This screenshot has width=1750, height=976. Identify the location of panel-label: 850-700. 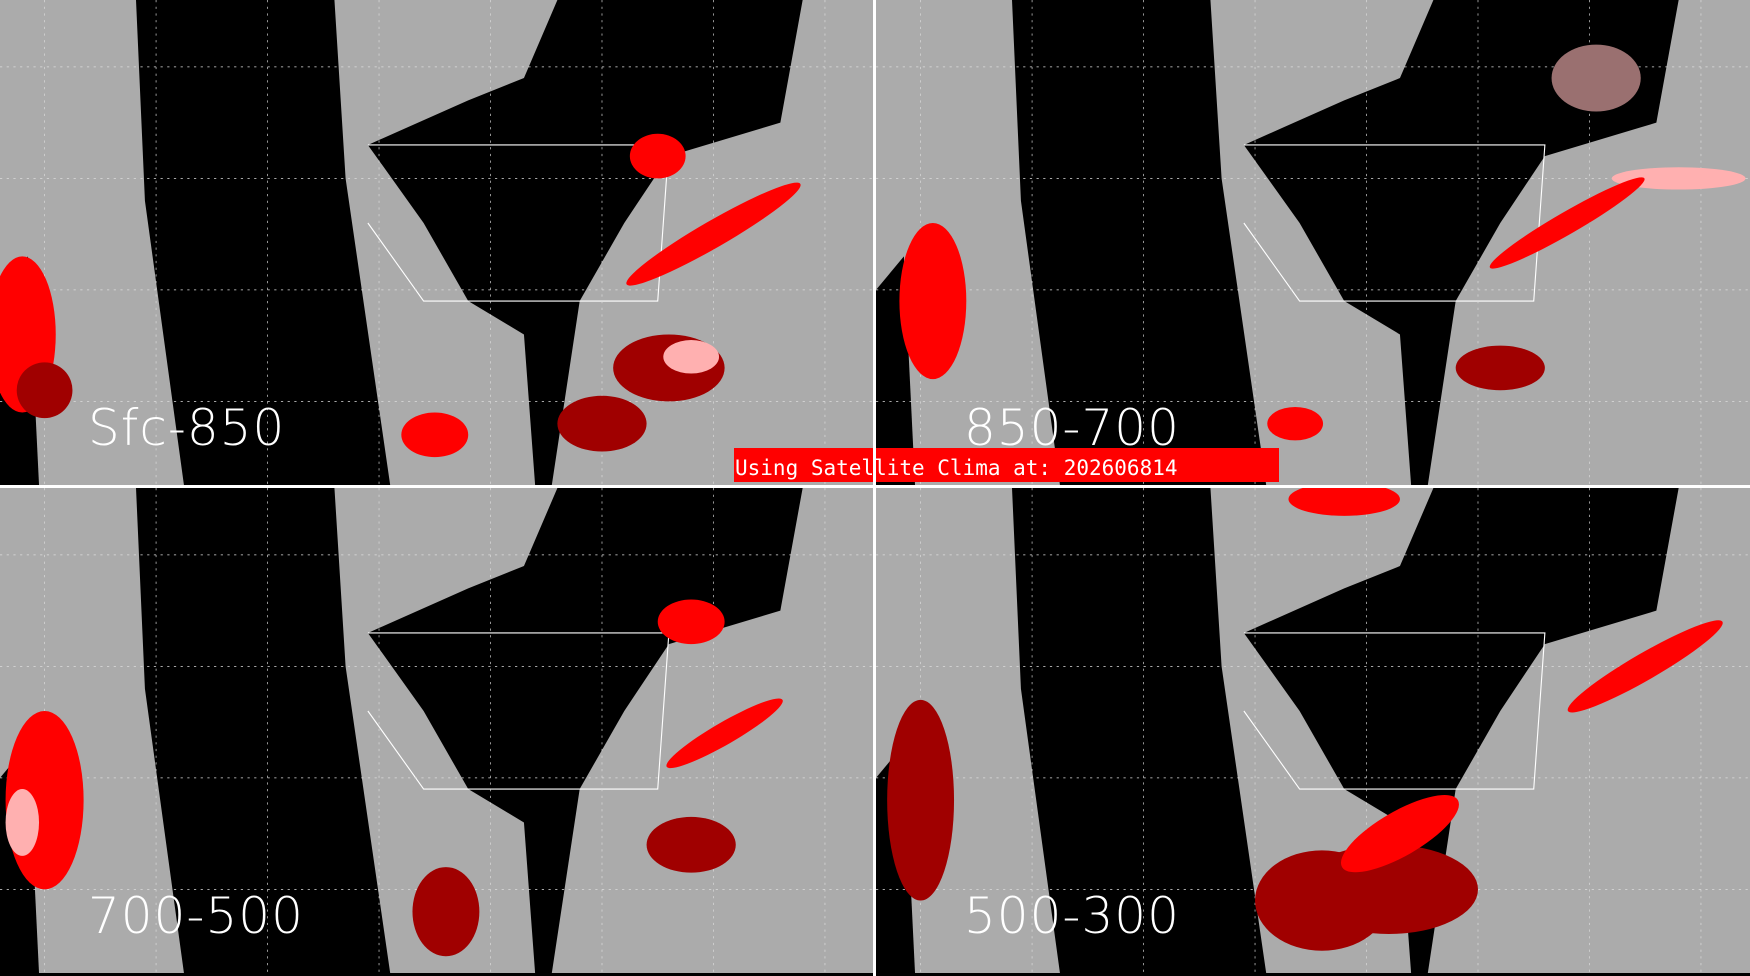
(1072, 428).